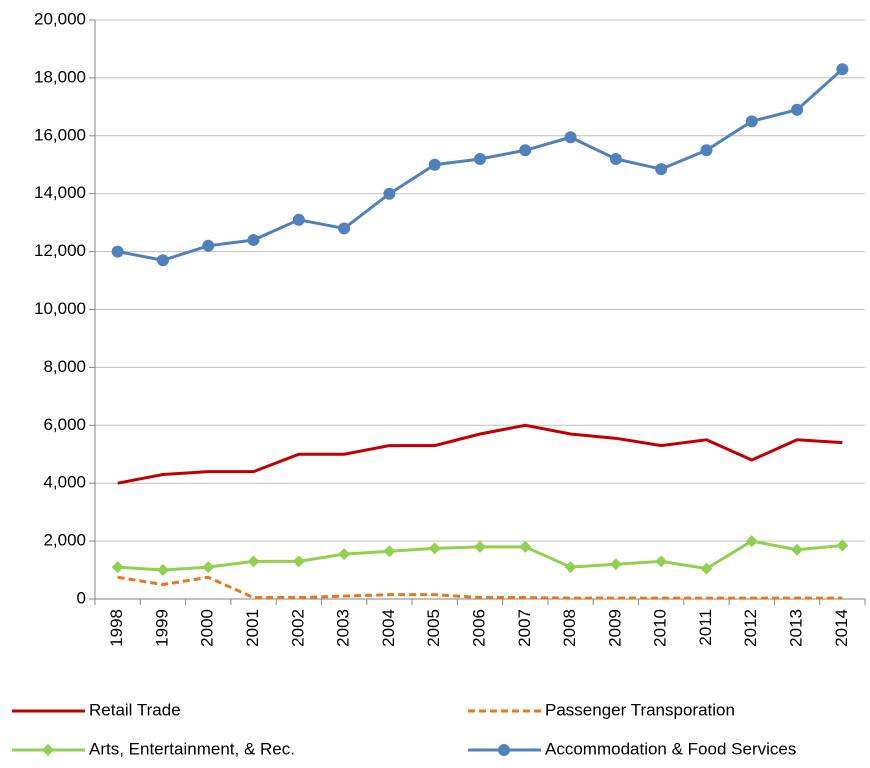 Image resolution: width=870 pixels, height=768 pixels. I want to click on legend-label: Arts, Entertainment, & Rec., so click(192, 748).